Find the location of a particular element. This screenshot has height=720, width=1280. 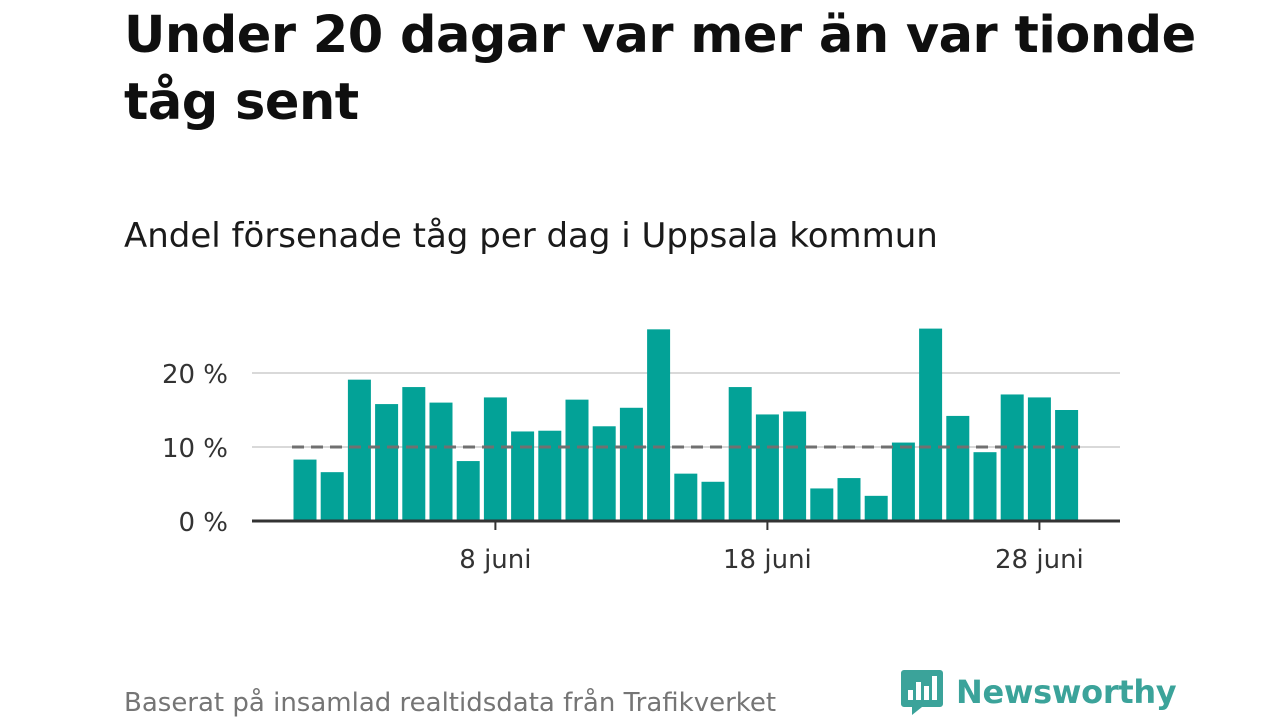

brand-name: Newsworthy is located at coordinates (1066, 692).